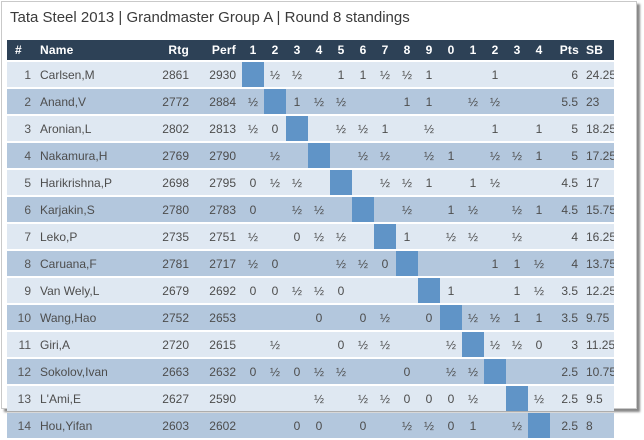 This screenshot has height=440, width=644. What do you see at coordinates (21, 263) in the screenshot?
I see `player-rank: 8` at bounding box center [21, 263].